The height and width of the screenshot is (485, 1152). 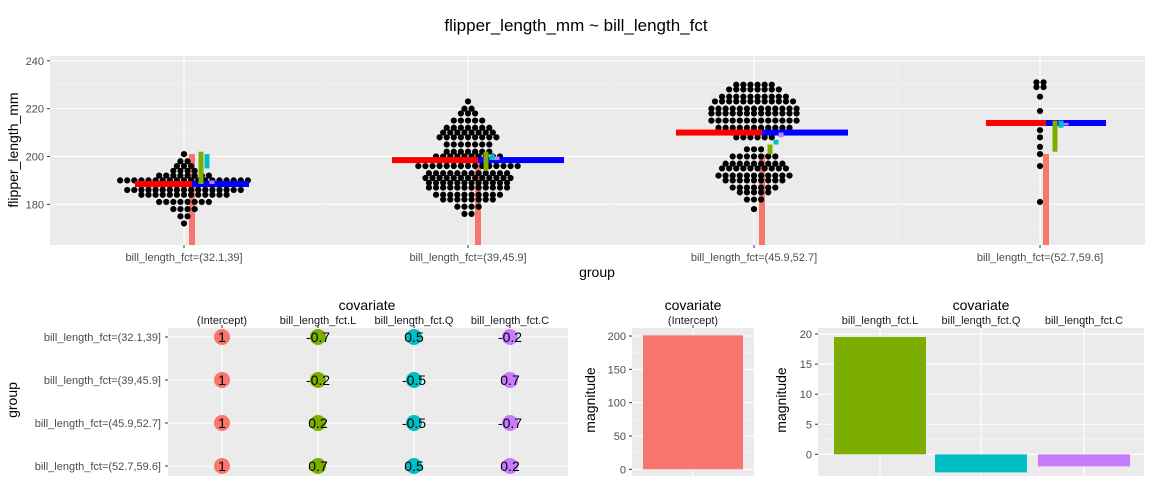 I want to click on group-mean-right-segment, so click(x=805, y=132).